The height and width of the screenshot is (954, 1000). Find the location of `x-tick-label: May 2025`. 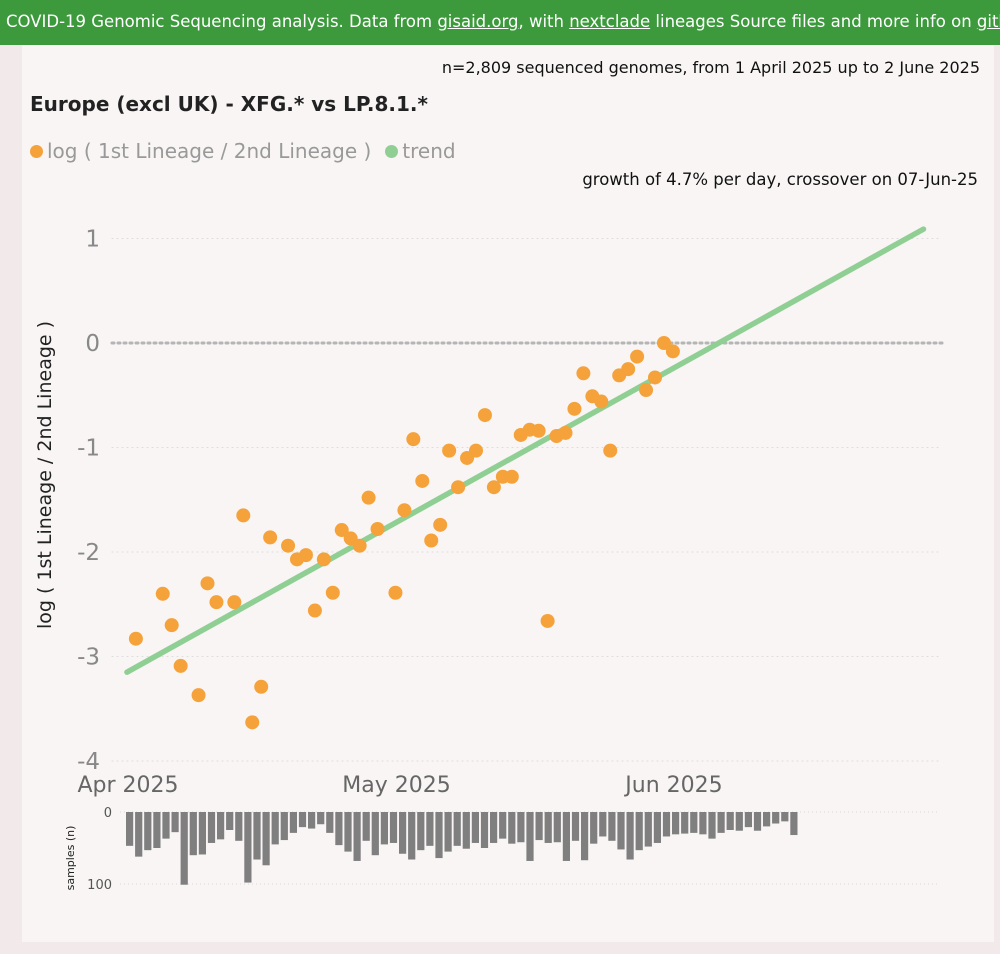

x-tick-label: May 2025 is located at coordinates (396, 785).